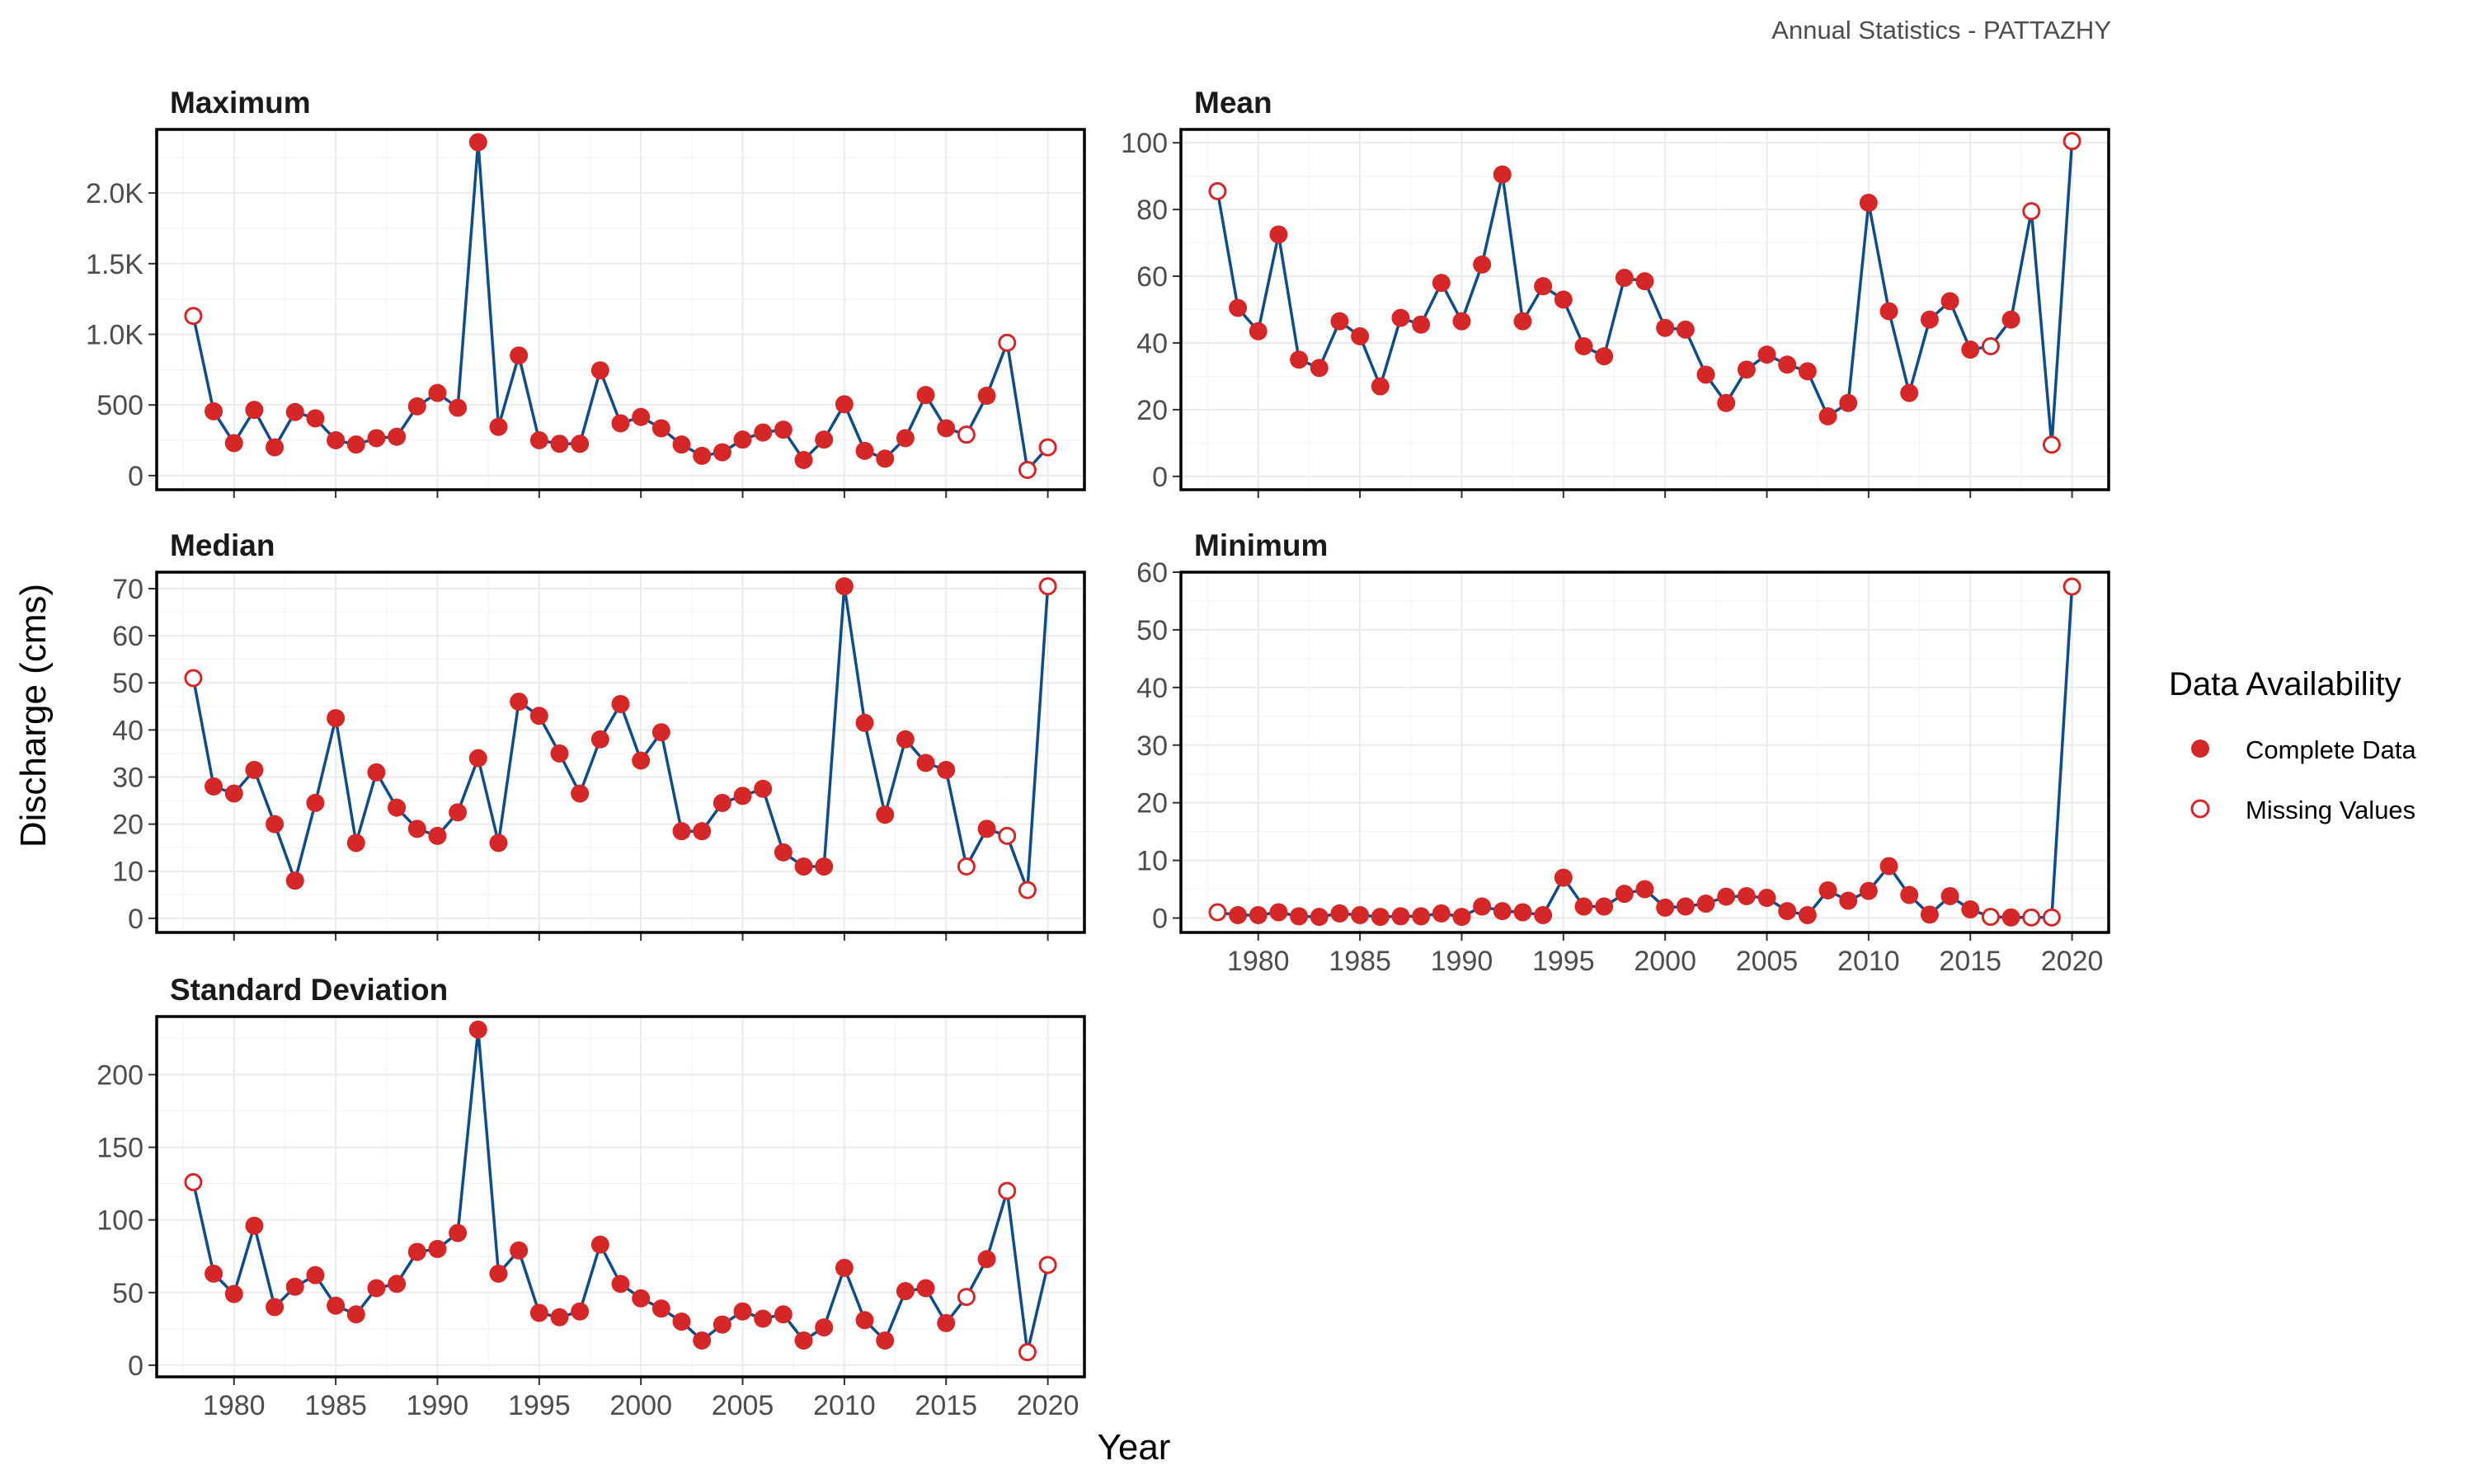 This screenshot has height=1484, width=2474. Describe the element at coordinates (2071, 141) in the screenshot. I see `point-missing-2020` at that location.